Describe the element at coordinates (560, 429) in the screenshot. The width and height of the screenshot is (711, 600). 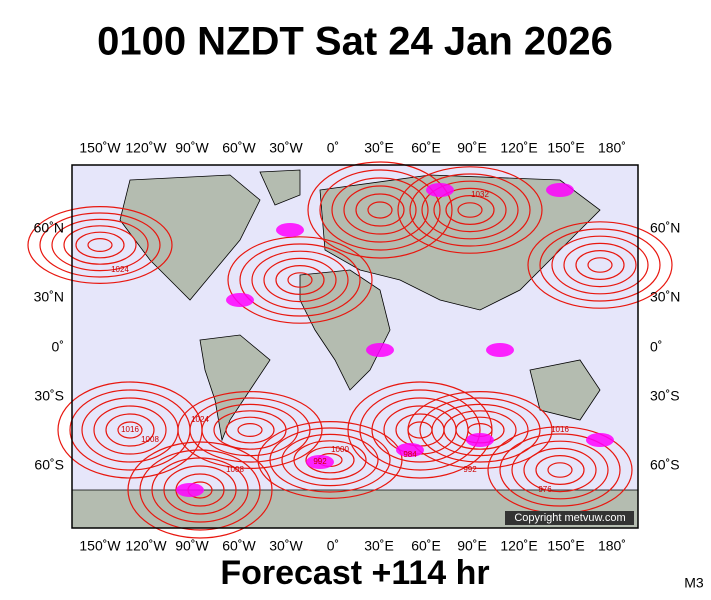
I see `isobar-label: 1016` at that location.